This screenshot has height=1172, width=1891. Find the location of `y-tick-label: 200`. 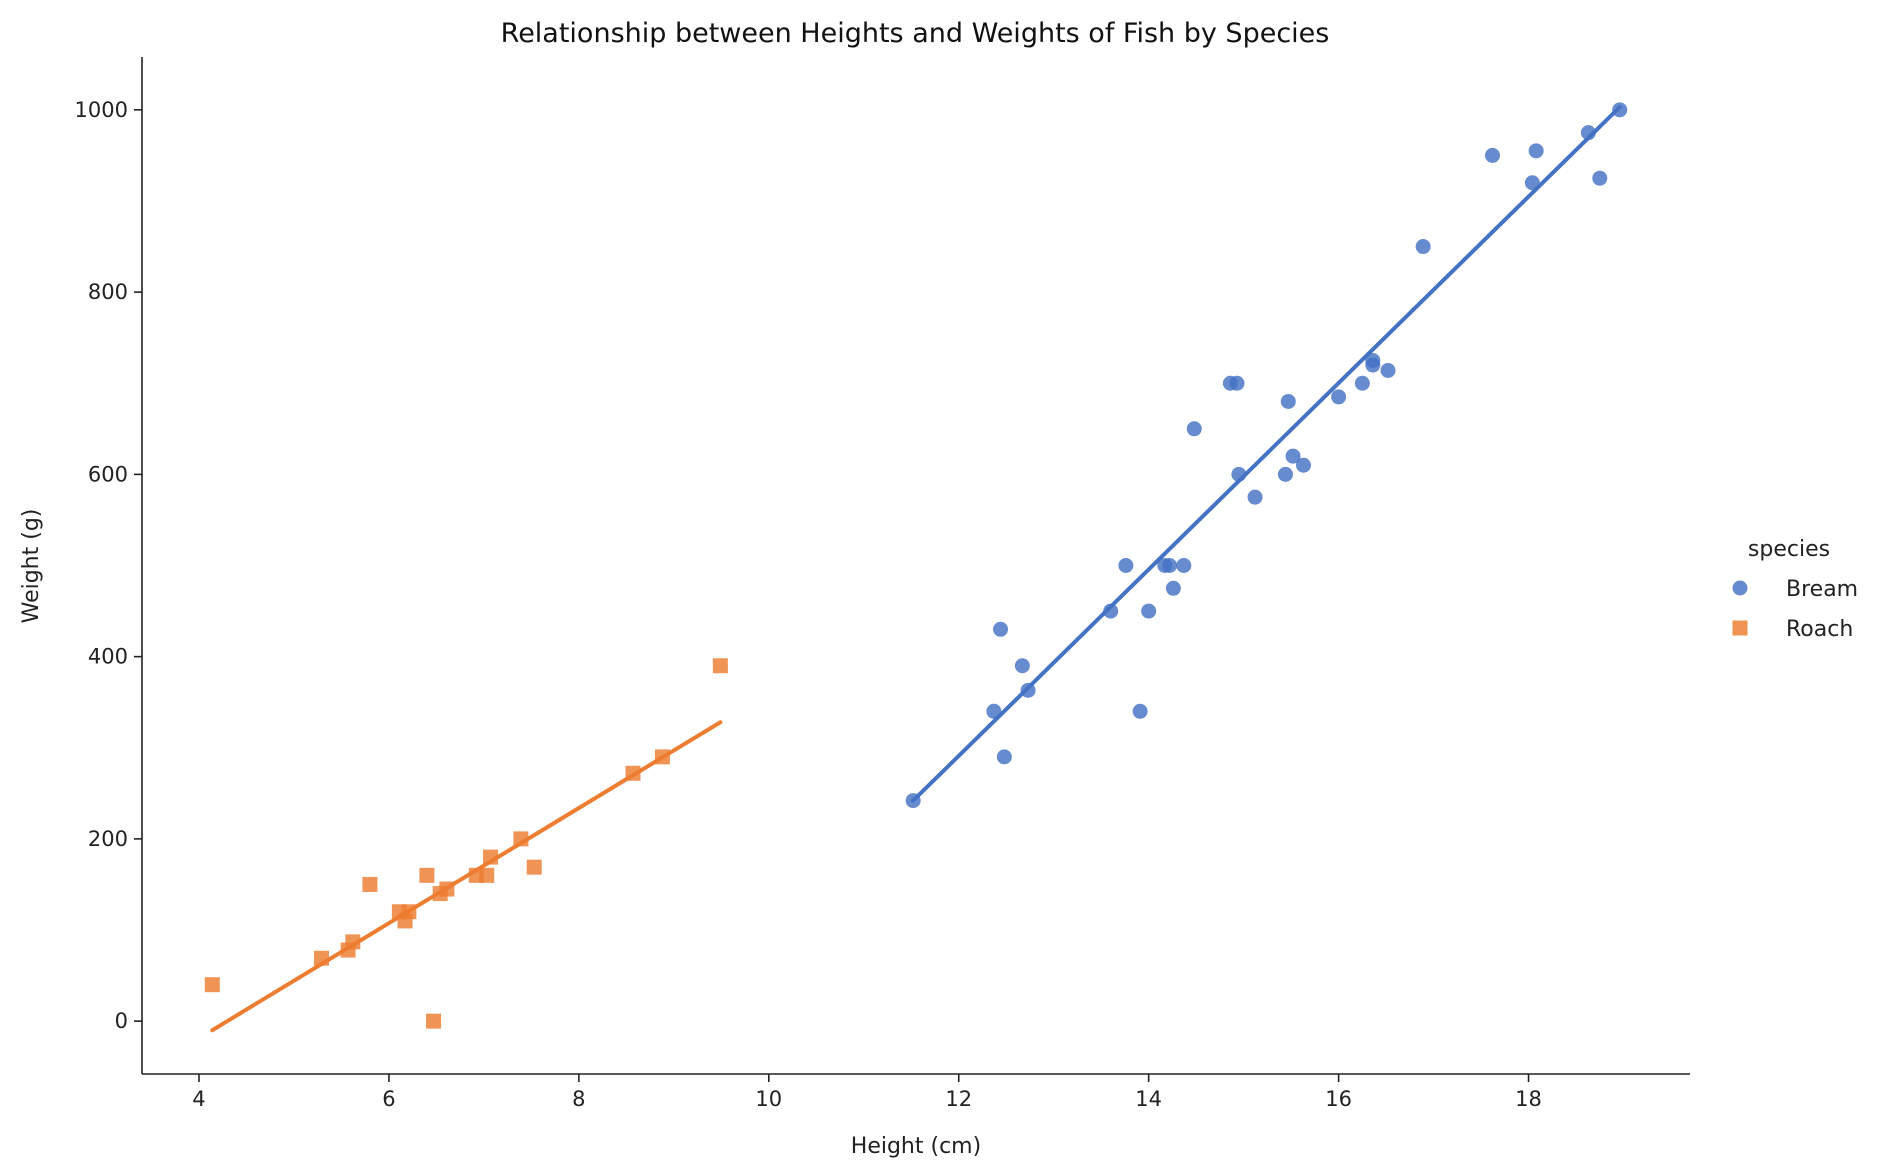

y-tick-label: 200 is located at coordinates (108, 839).